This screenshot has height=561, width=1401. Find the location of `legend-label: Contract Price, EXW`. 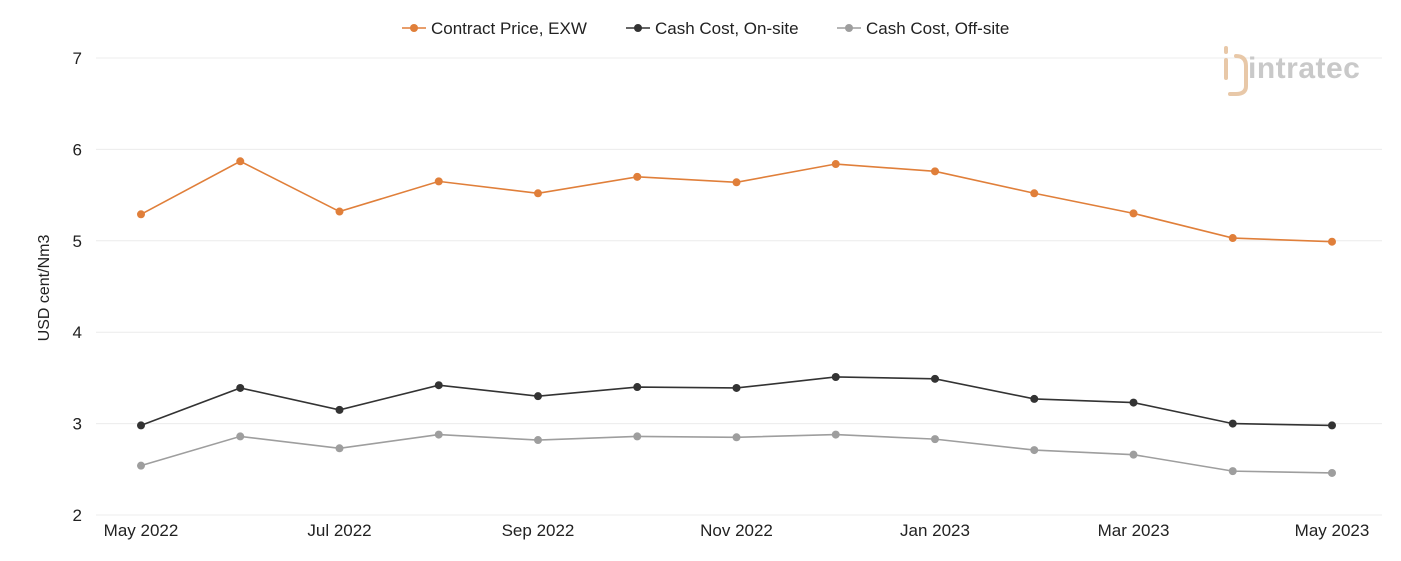

legend-label: Contract Price, EXW is located at coordinates (509, 28).